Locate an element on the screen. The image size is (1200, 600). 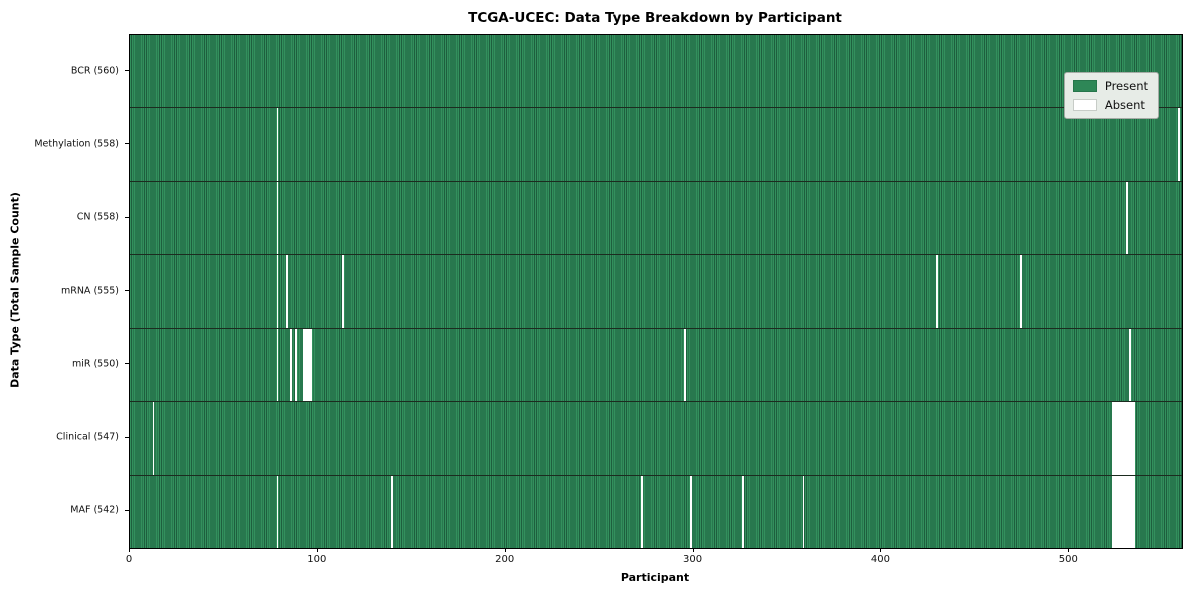
y-tick-label: Clinical (547) is located at coordinates (87, 437).